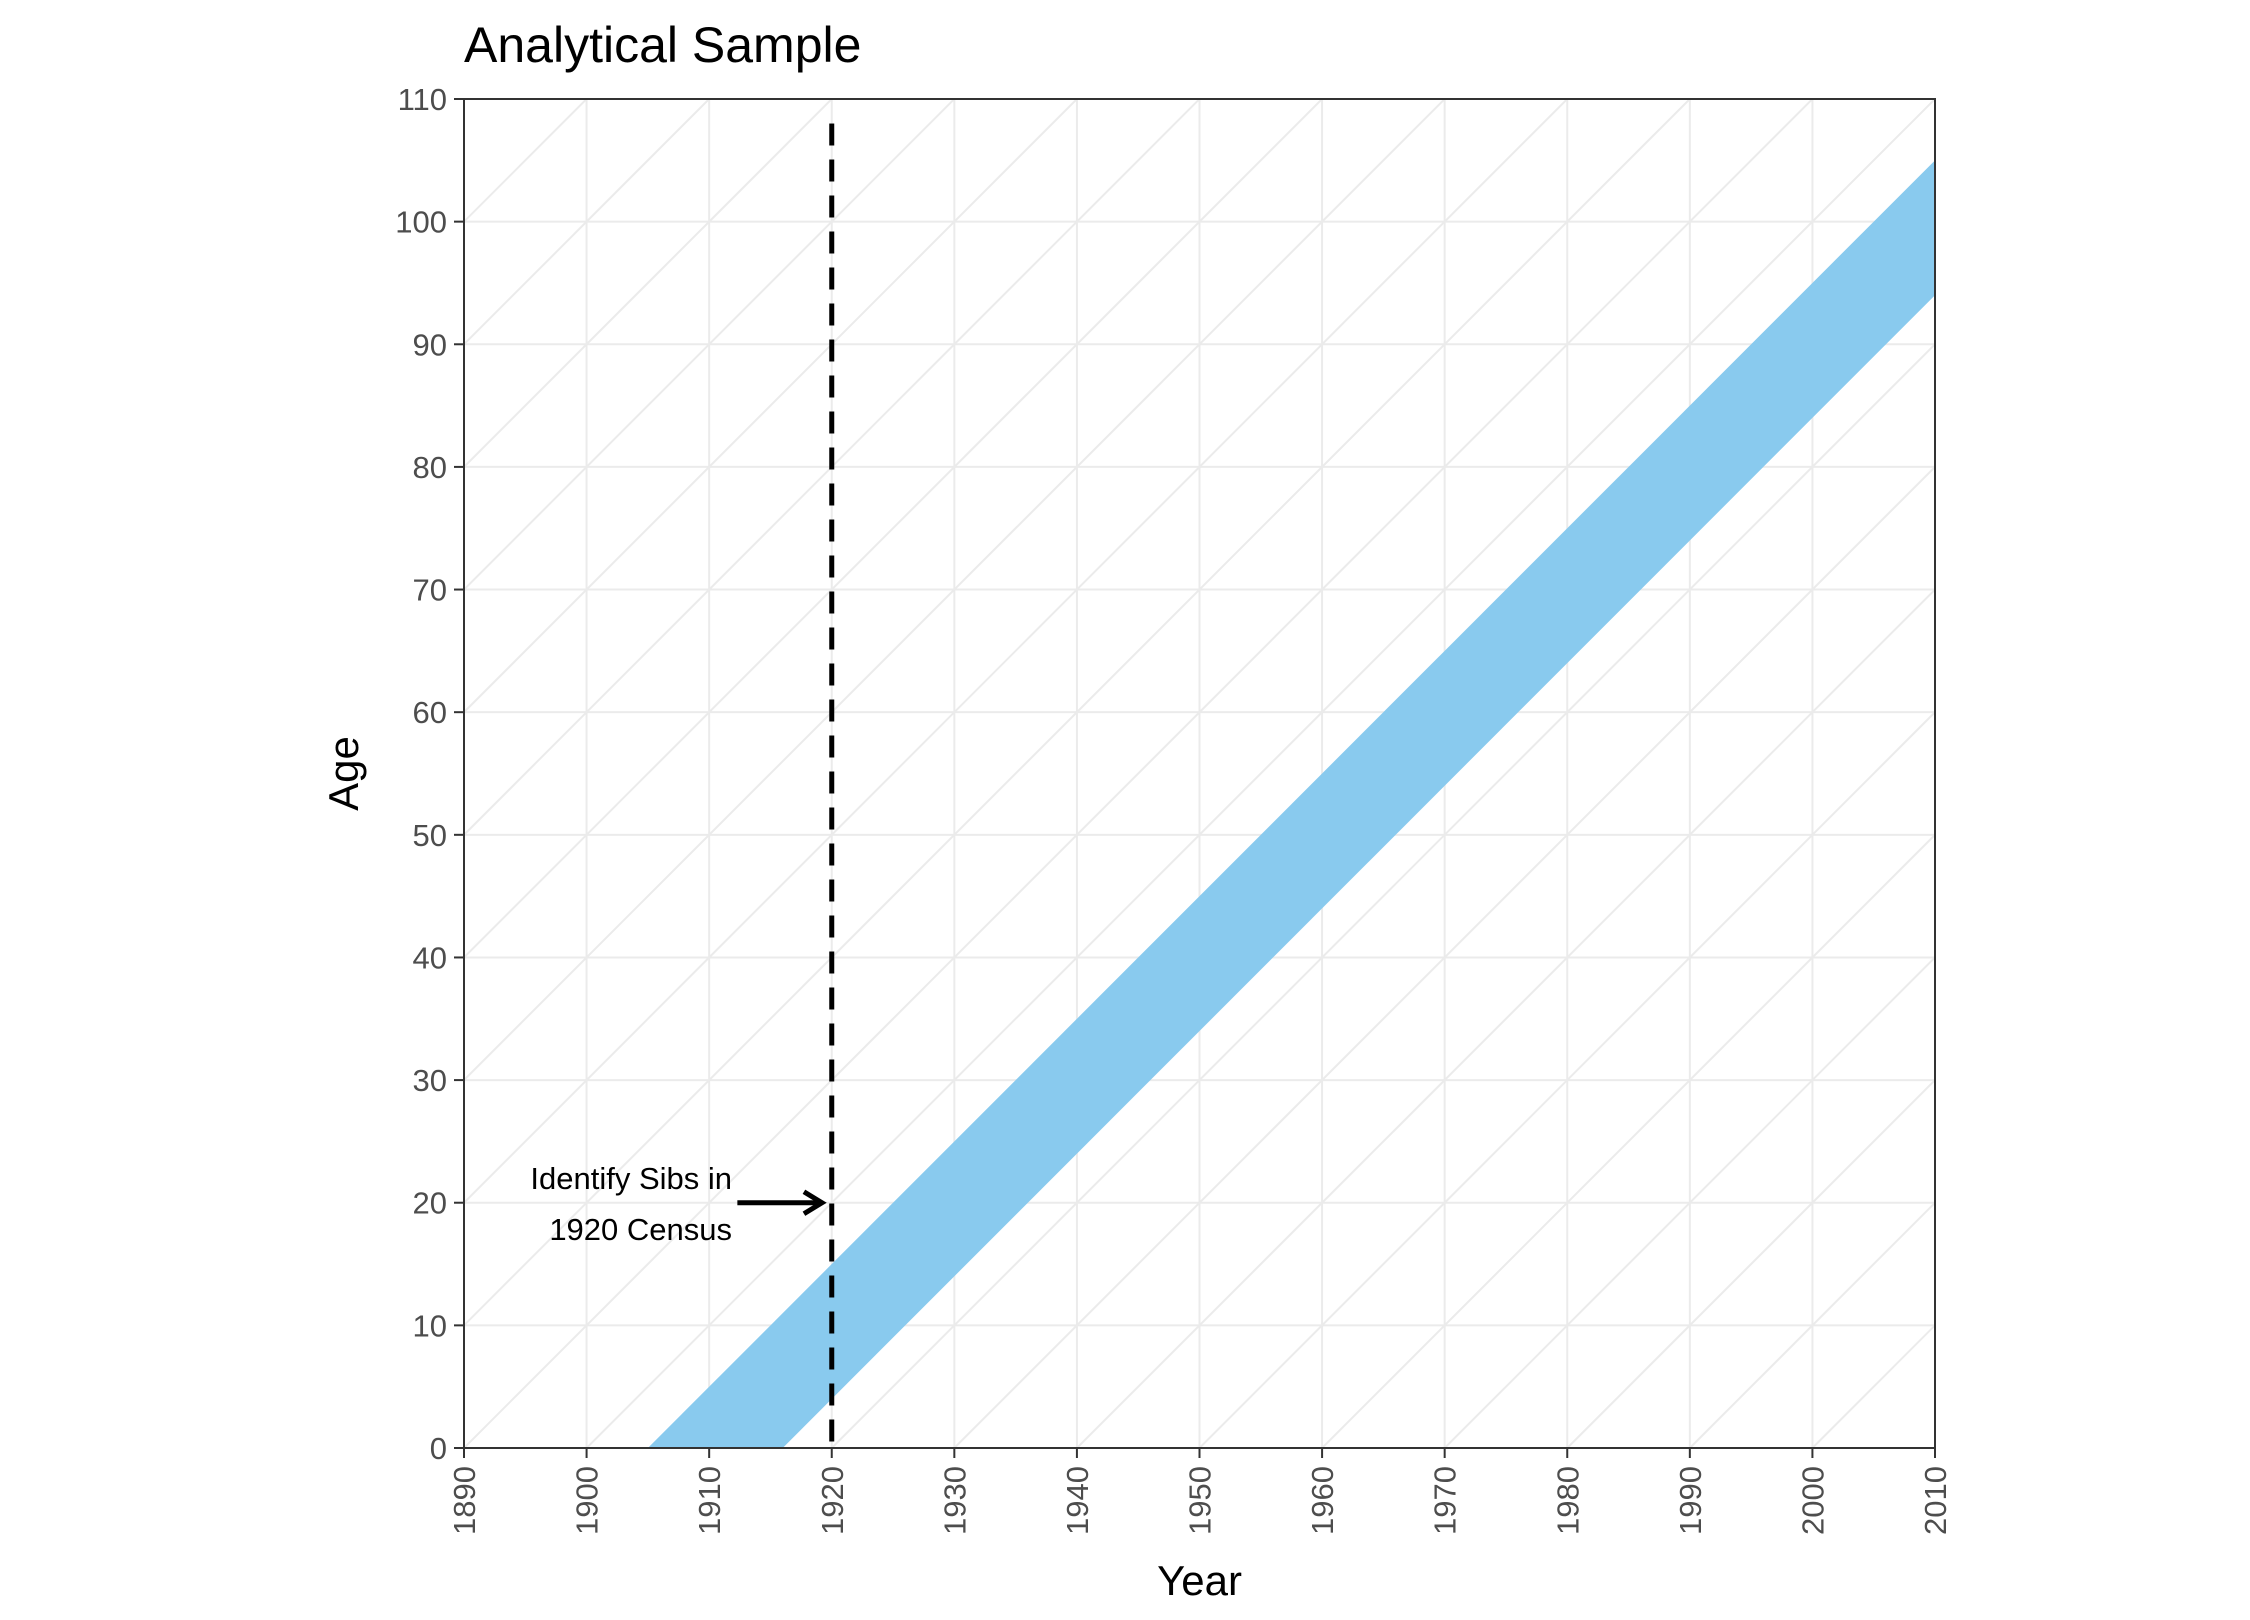 The height and width of the screenshot is (1620, 2250). What do you see at coordinates (662, 45) in the screenshot?
I see `chart-title: Analytical Sample` at bounding box center [662, 45].